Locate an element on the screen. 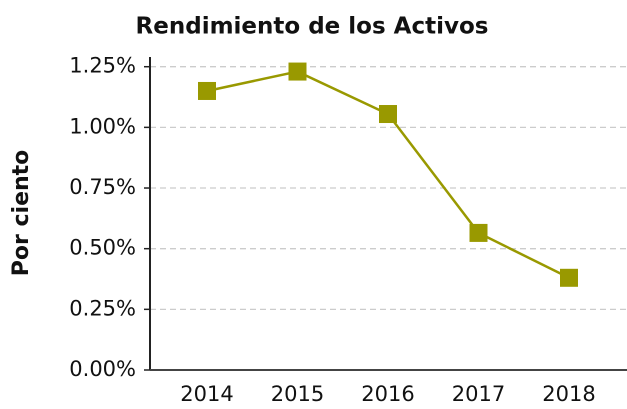 Image resolution: width=627 pixels, height=409 pixels. x-tick-label: 2014 is located at coordinates (206, 394).